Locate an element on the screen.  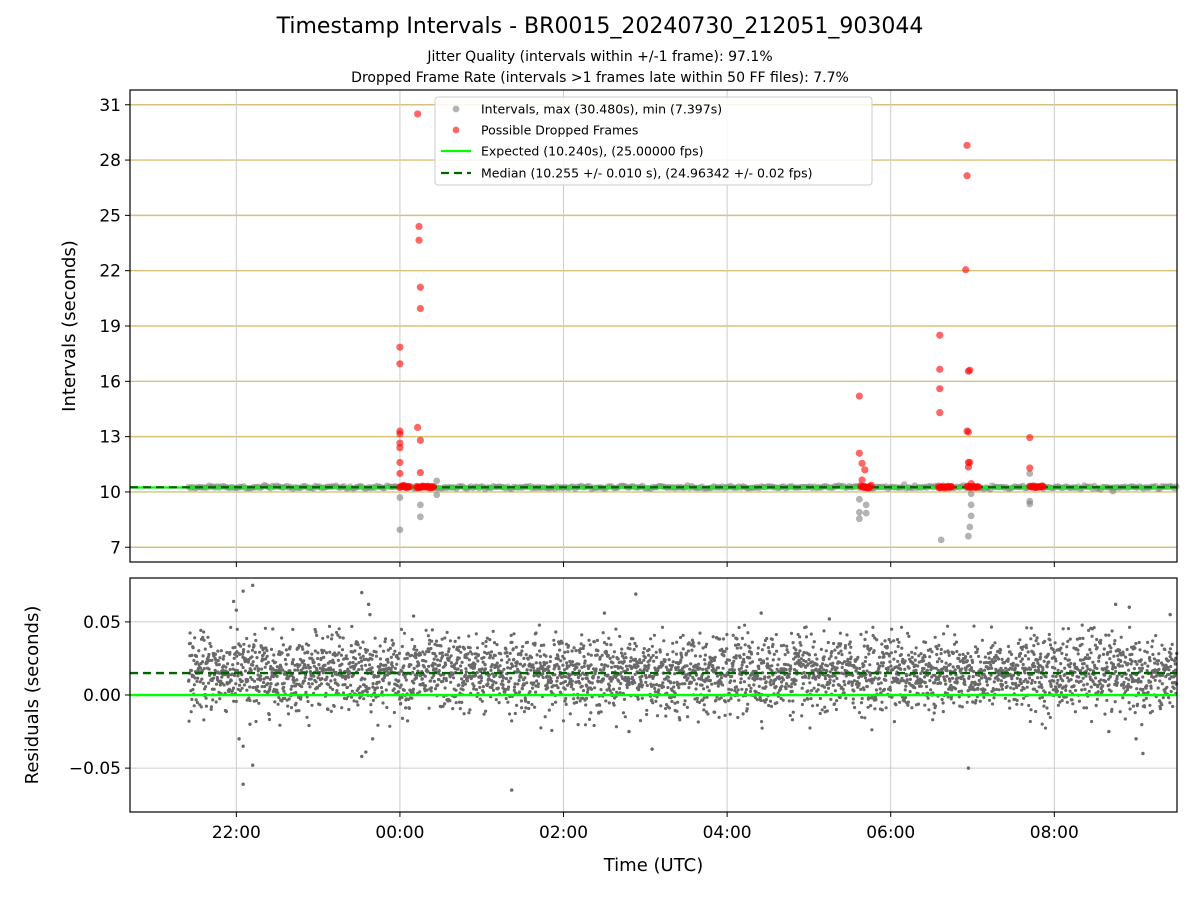
interval-point is located at coordinates (400, 530).